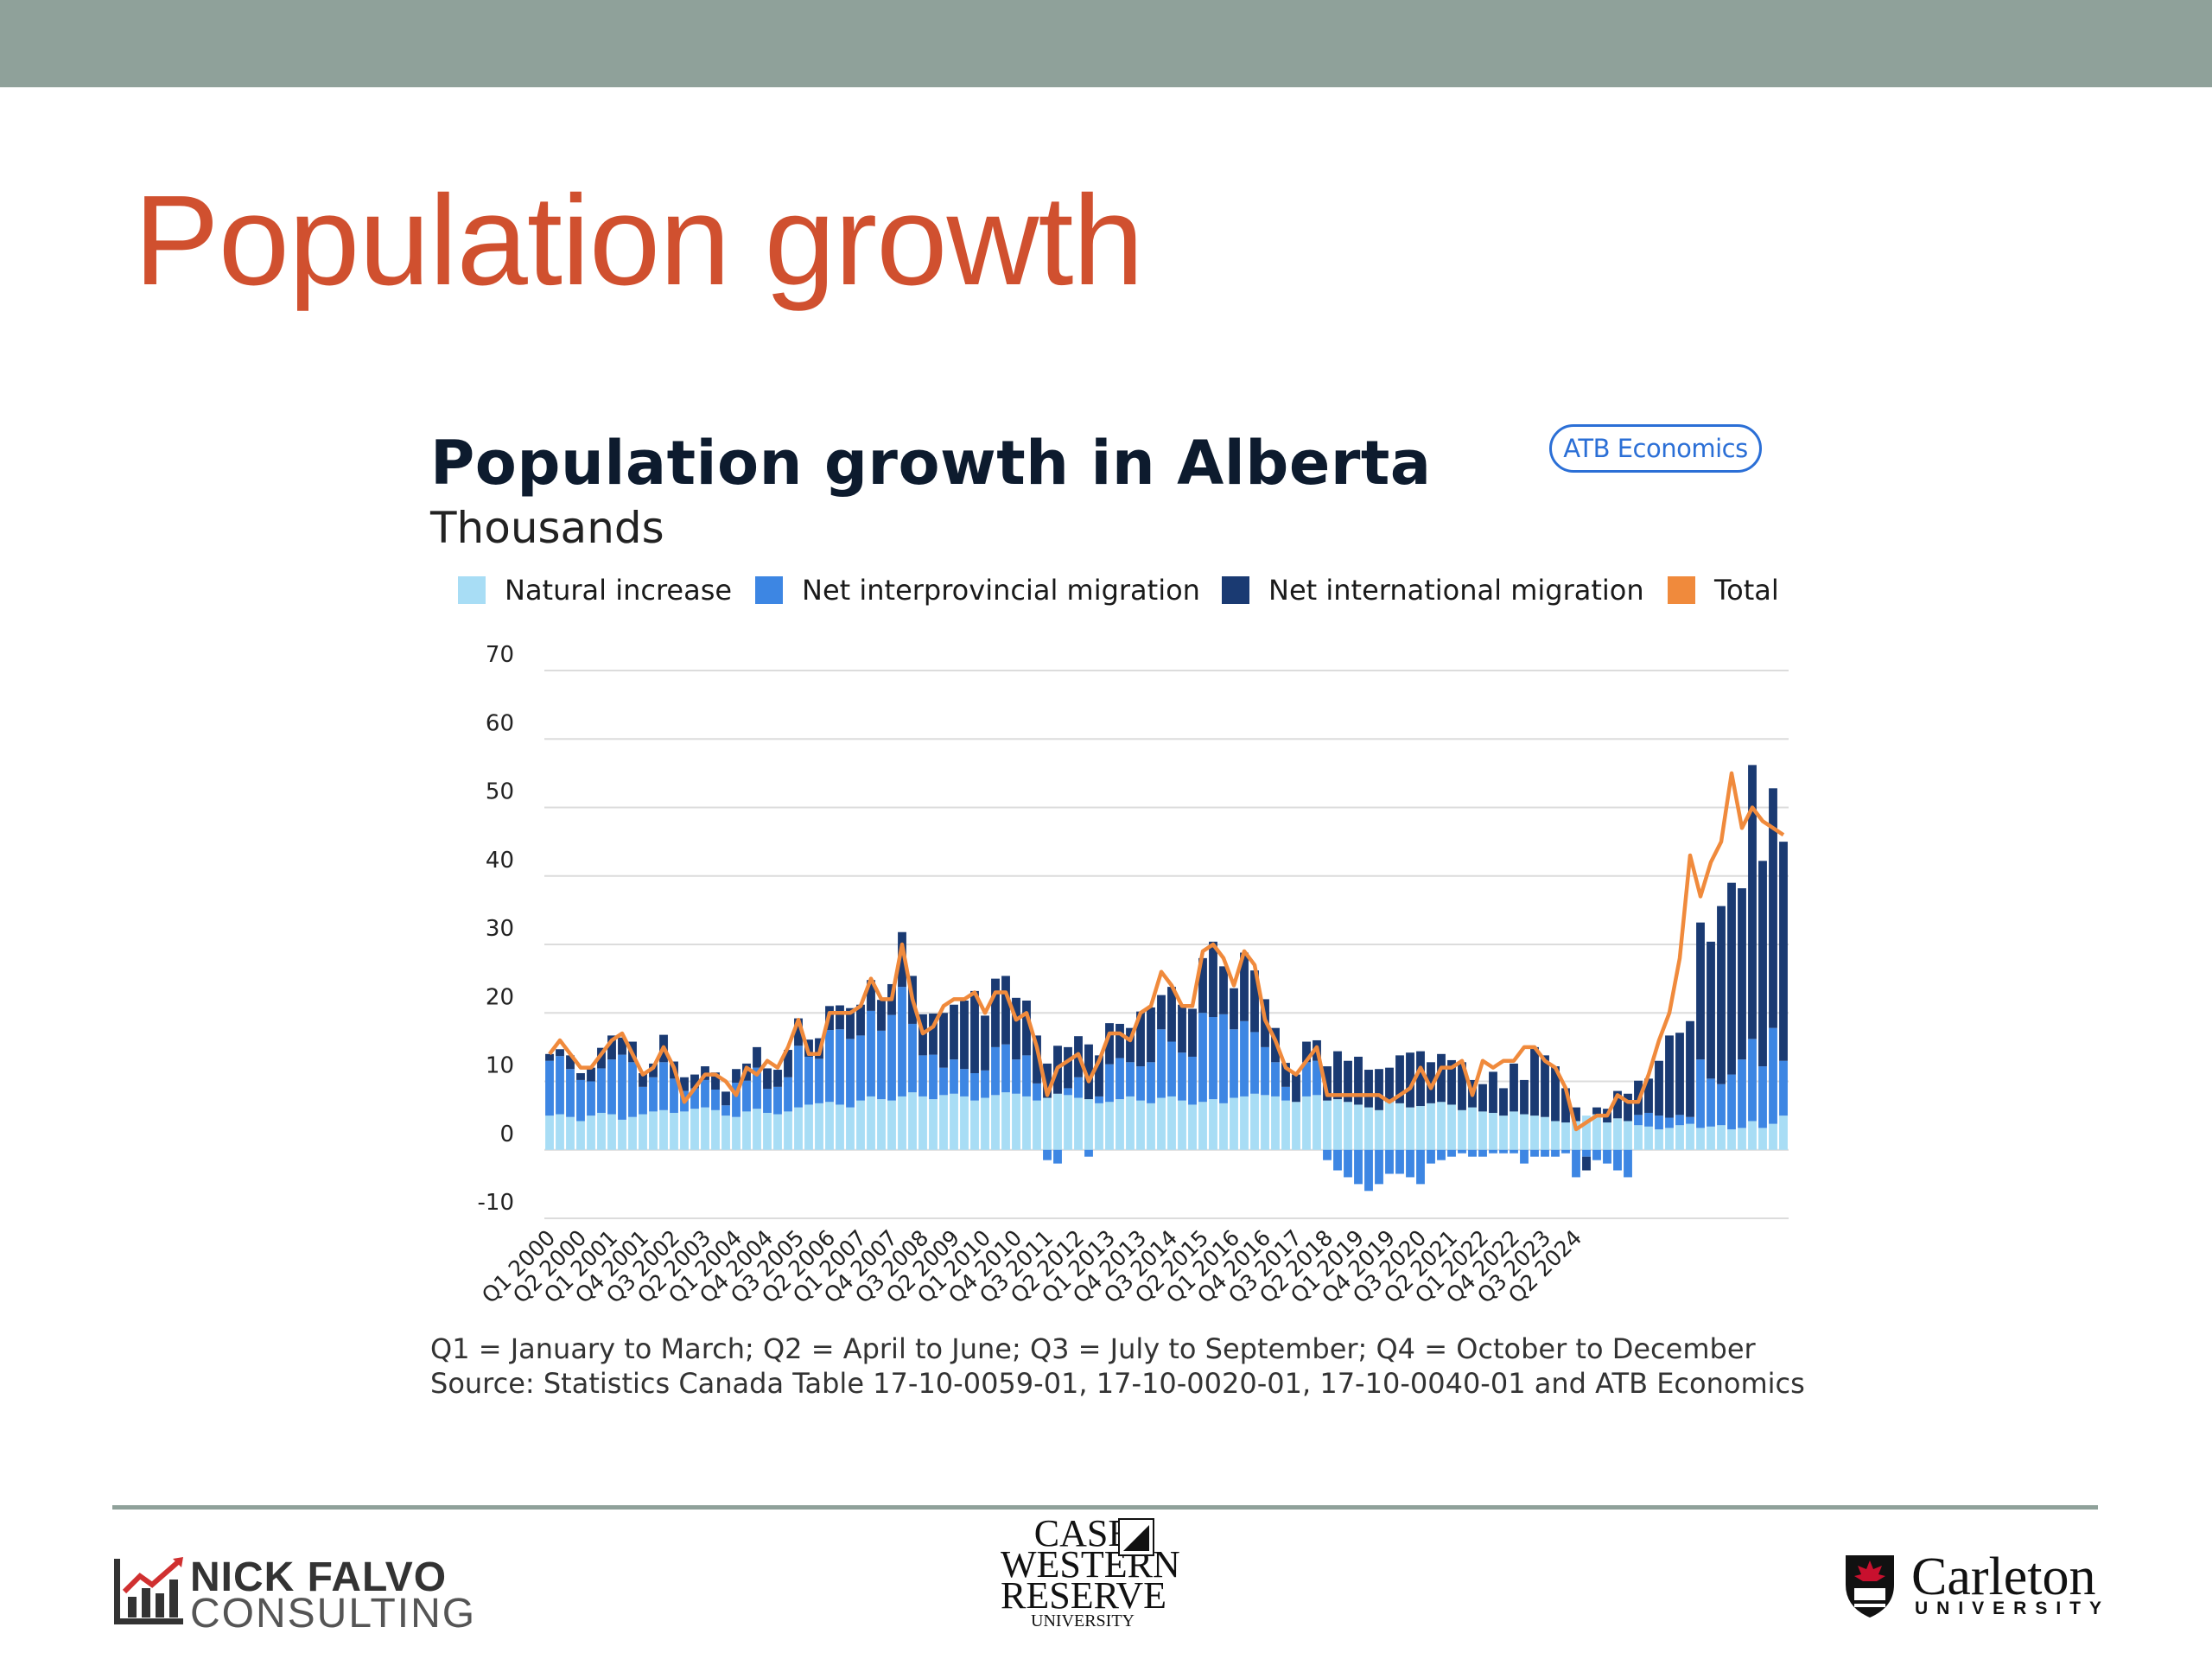  What do you see at coordinates (1106, 43) in the screenshot?
I see `top-banner` at bounding box center [1106, 43].